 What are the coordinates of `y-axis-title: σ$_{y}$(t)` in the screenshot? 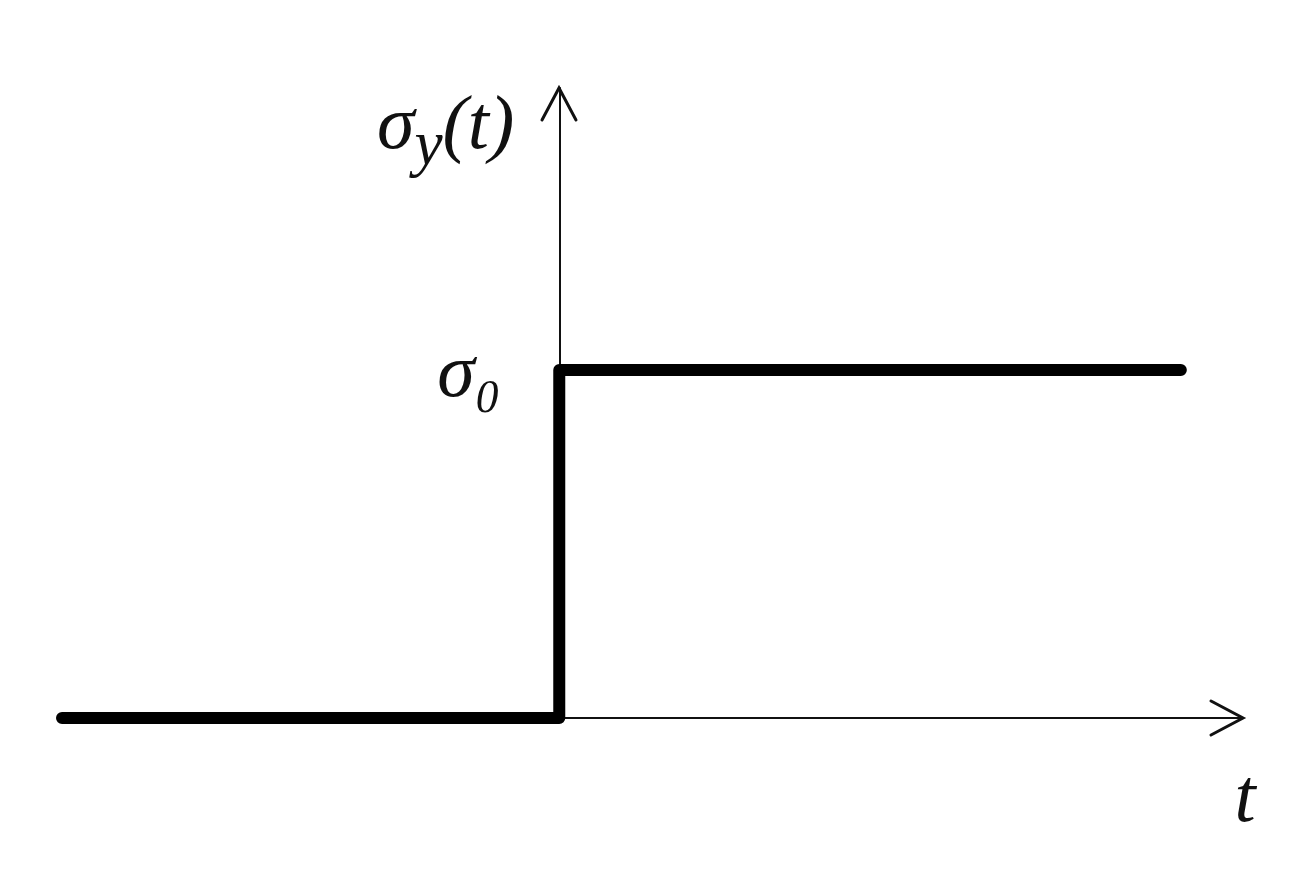 It's located at (445, 129).